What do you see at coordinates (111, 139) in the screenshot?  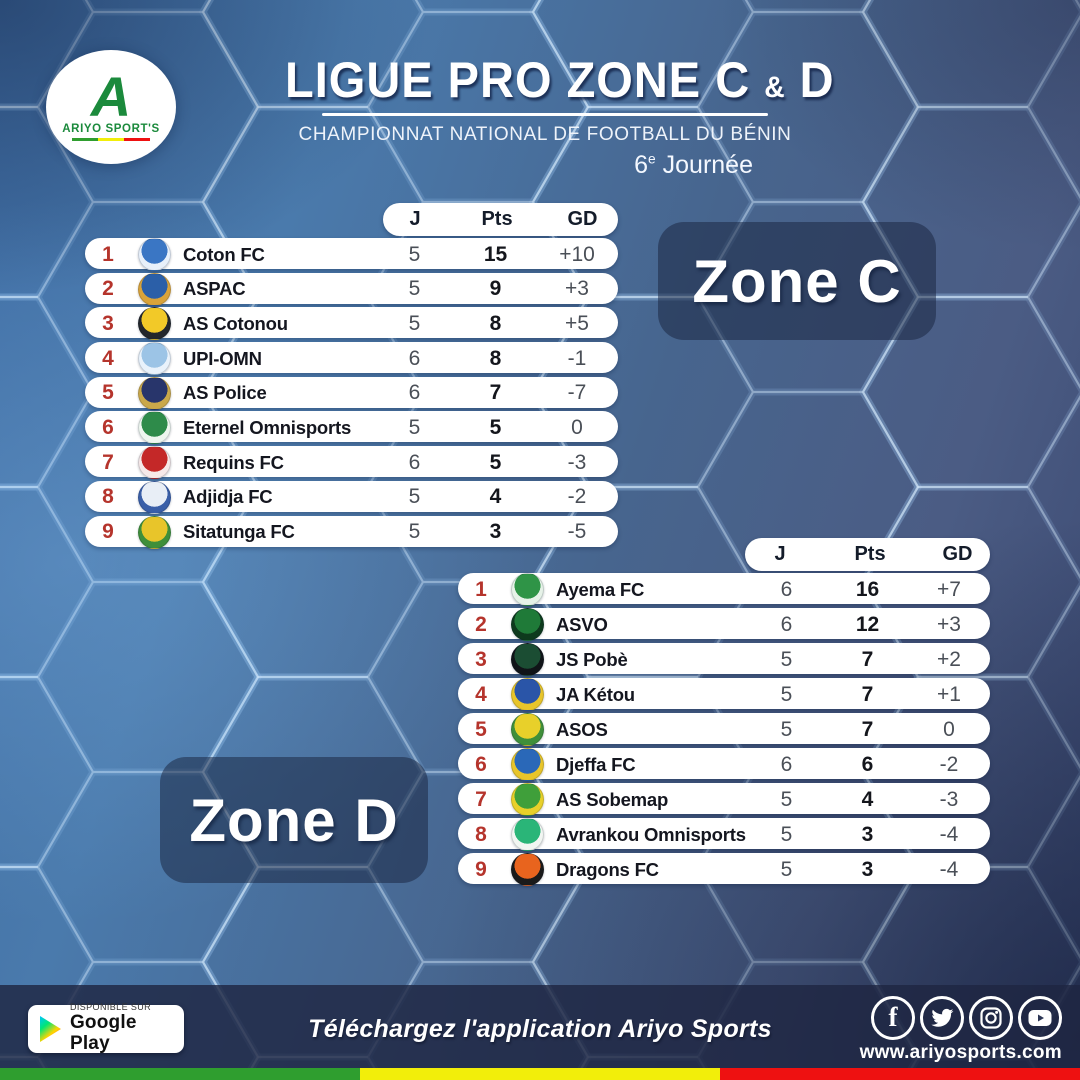 I see `logo-flag-bar` at bounding box center [111, 139].